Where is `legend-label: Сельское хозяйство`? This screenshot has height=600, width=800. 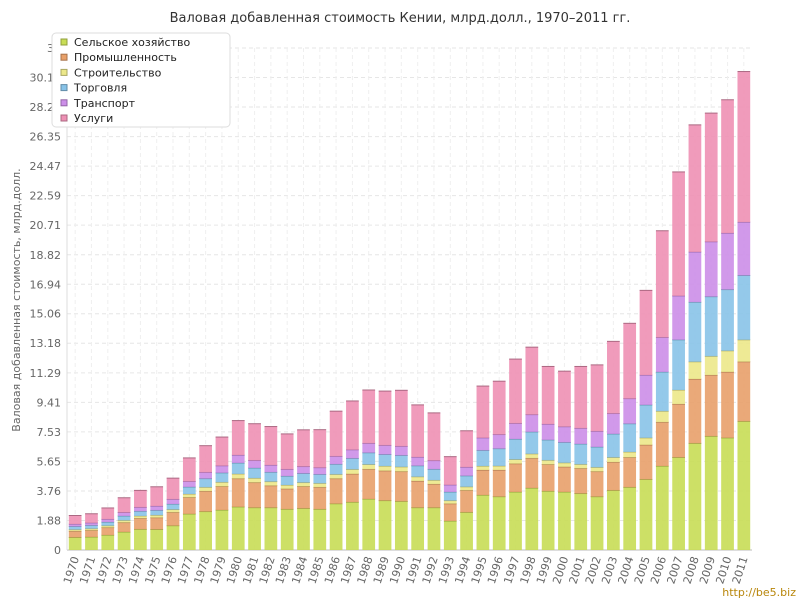
legend-label: Сельское хозяйство is located at coordinates (132, 42).